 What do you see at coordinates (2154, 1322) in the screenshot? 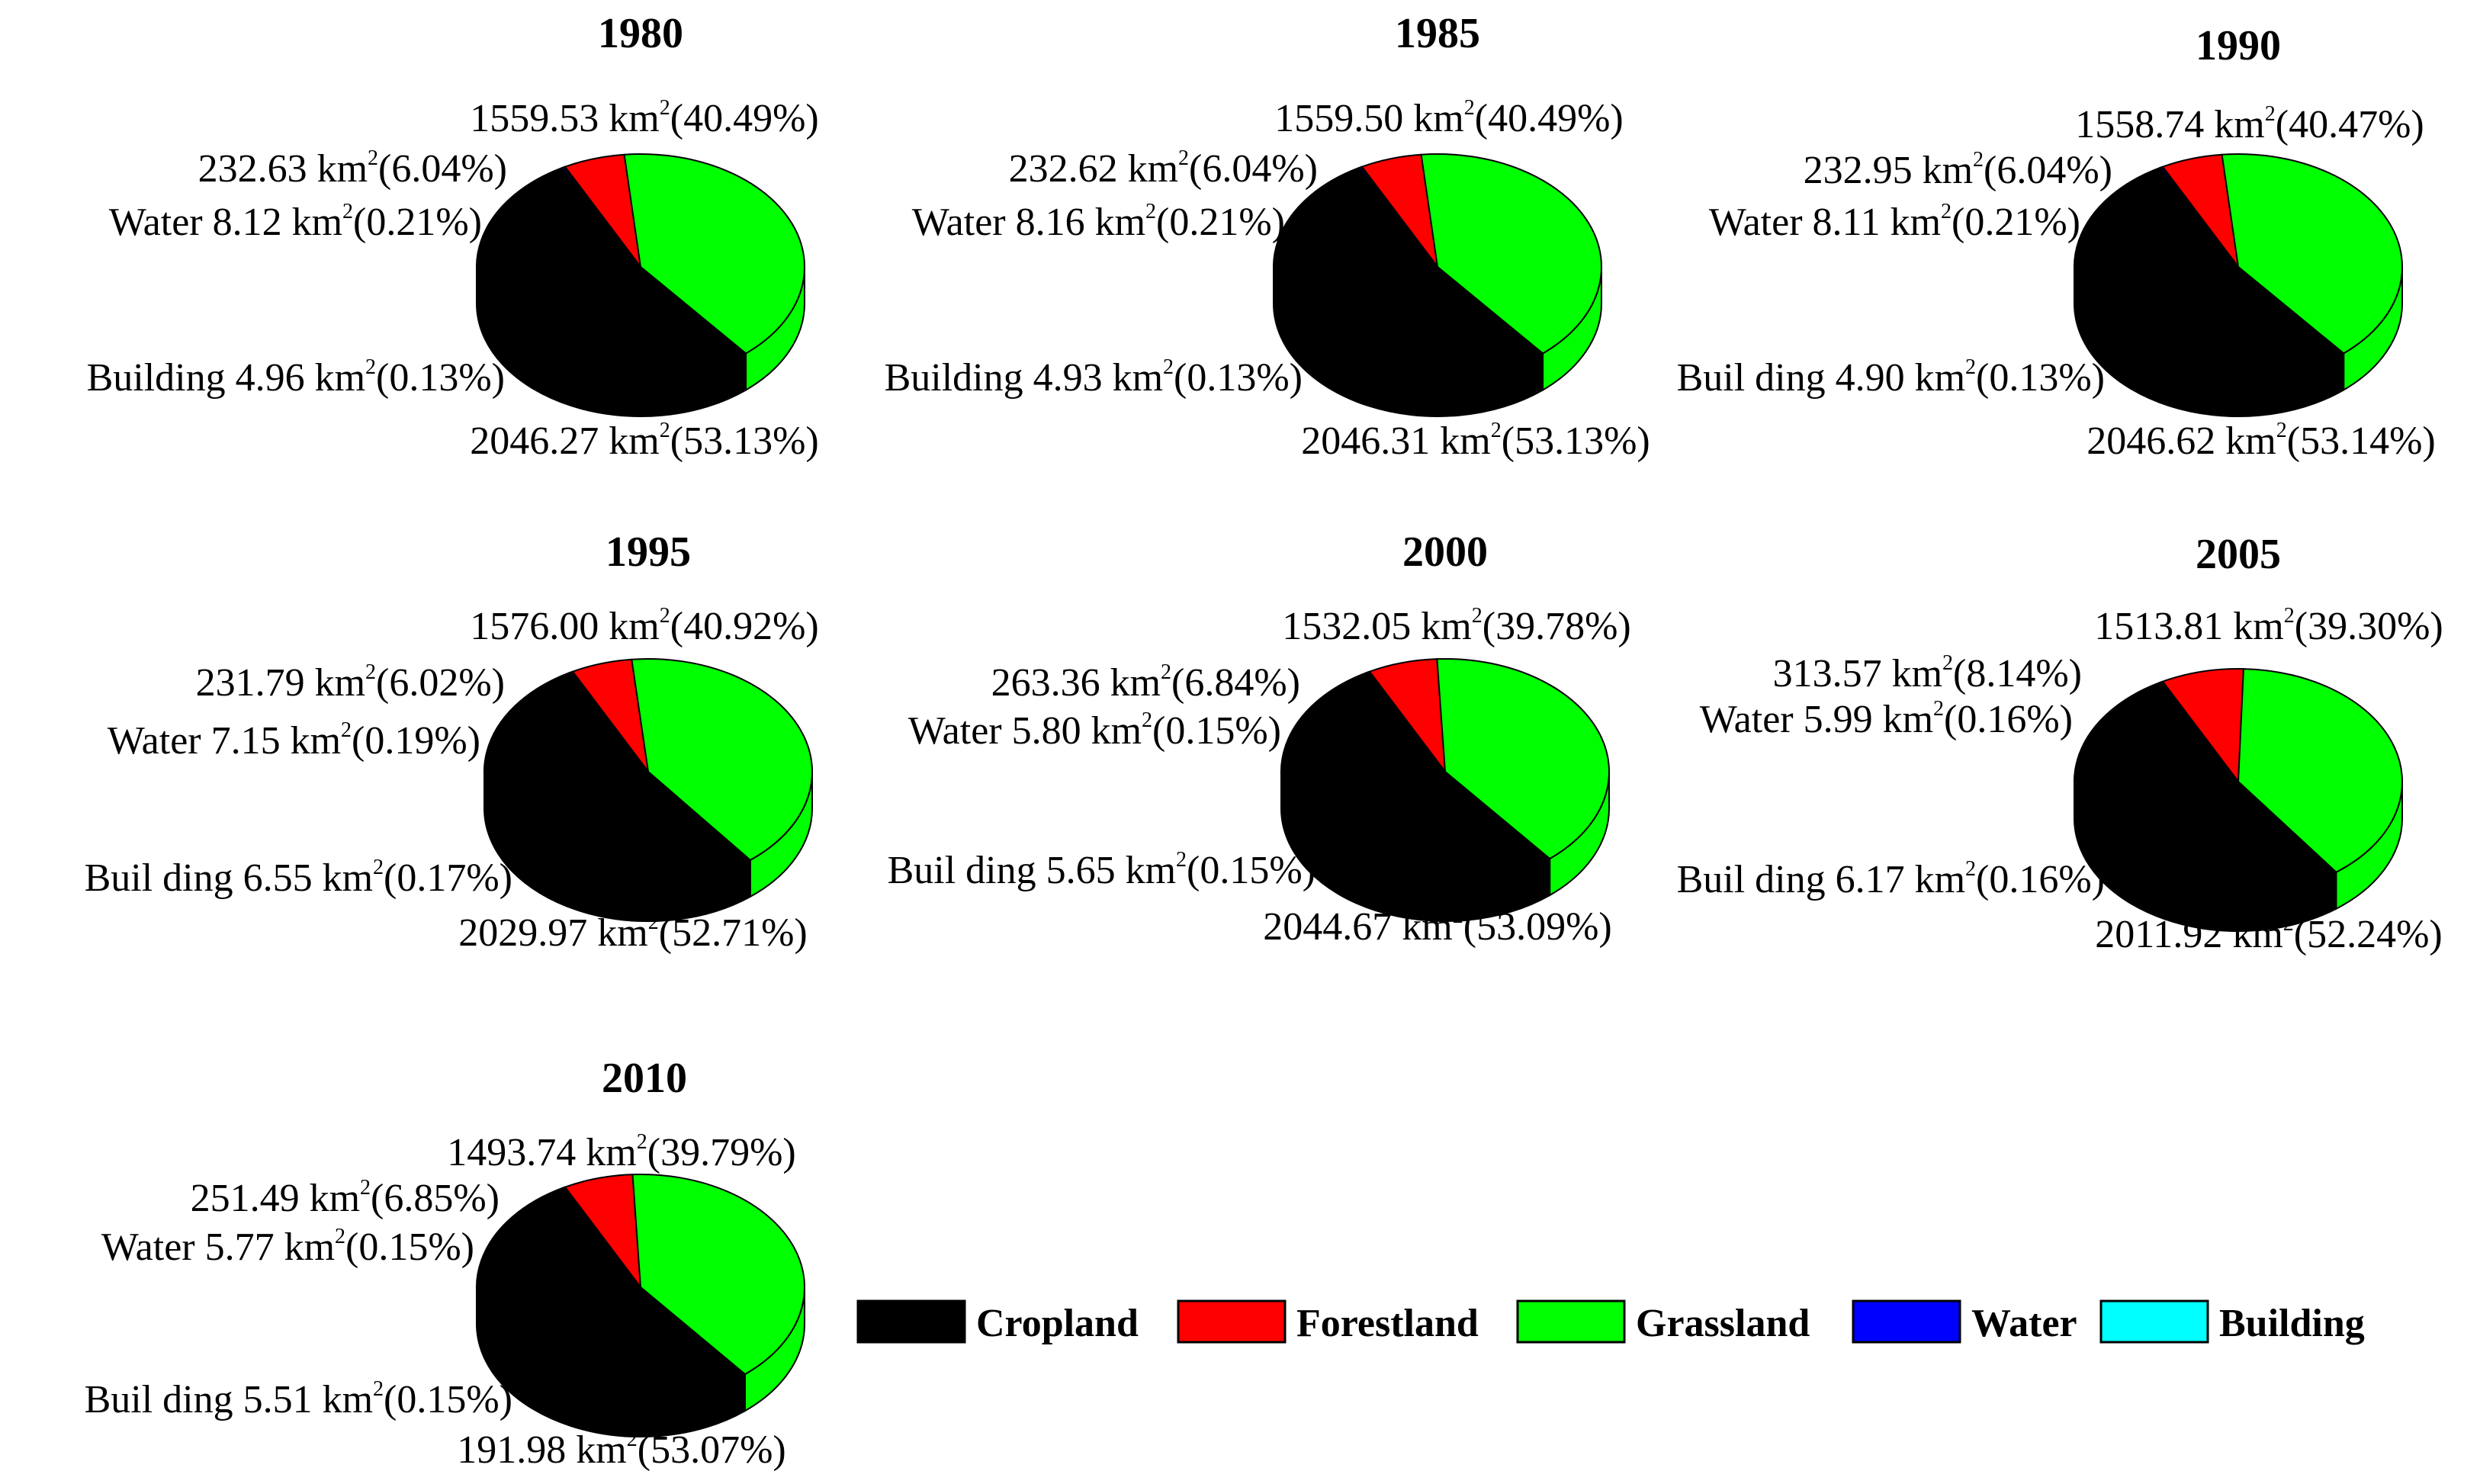
I see `legend-swatch-building` at bounding box center [2154, 1322].